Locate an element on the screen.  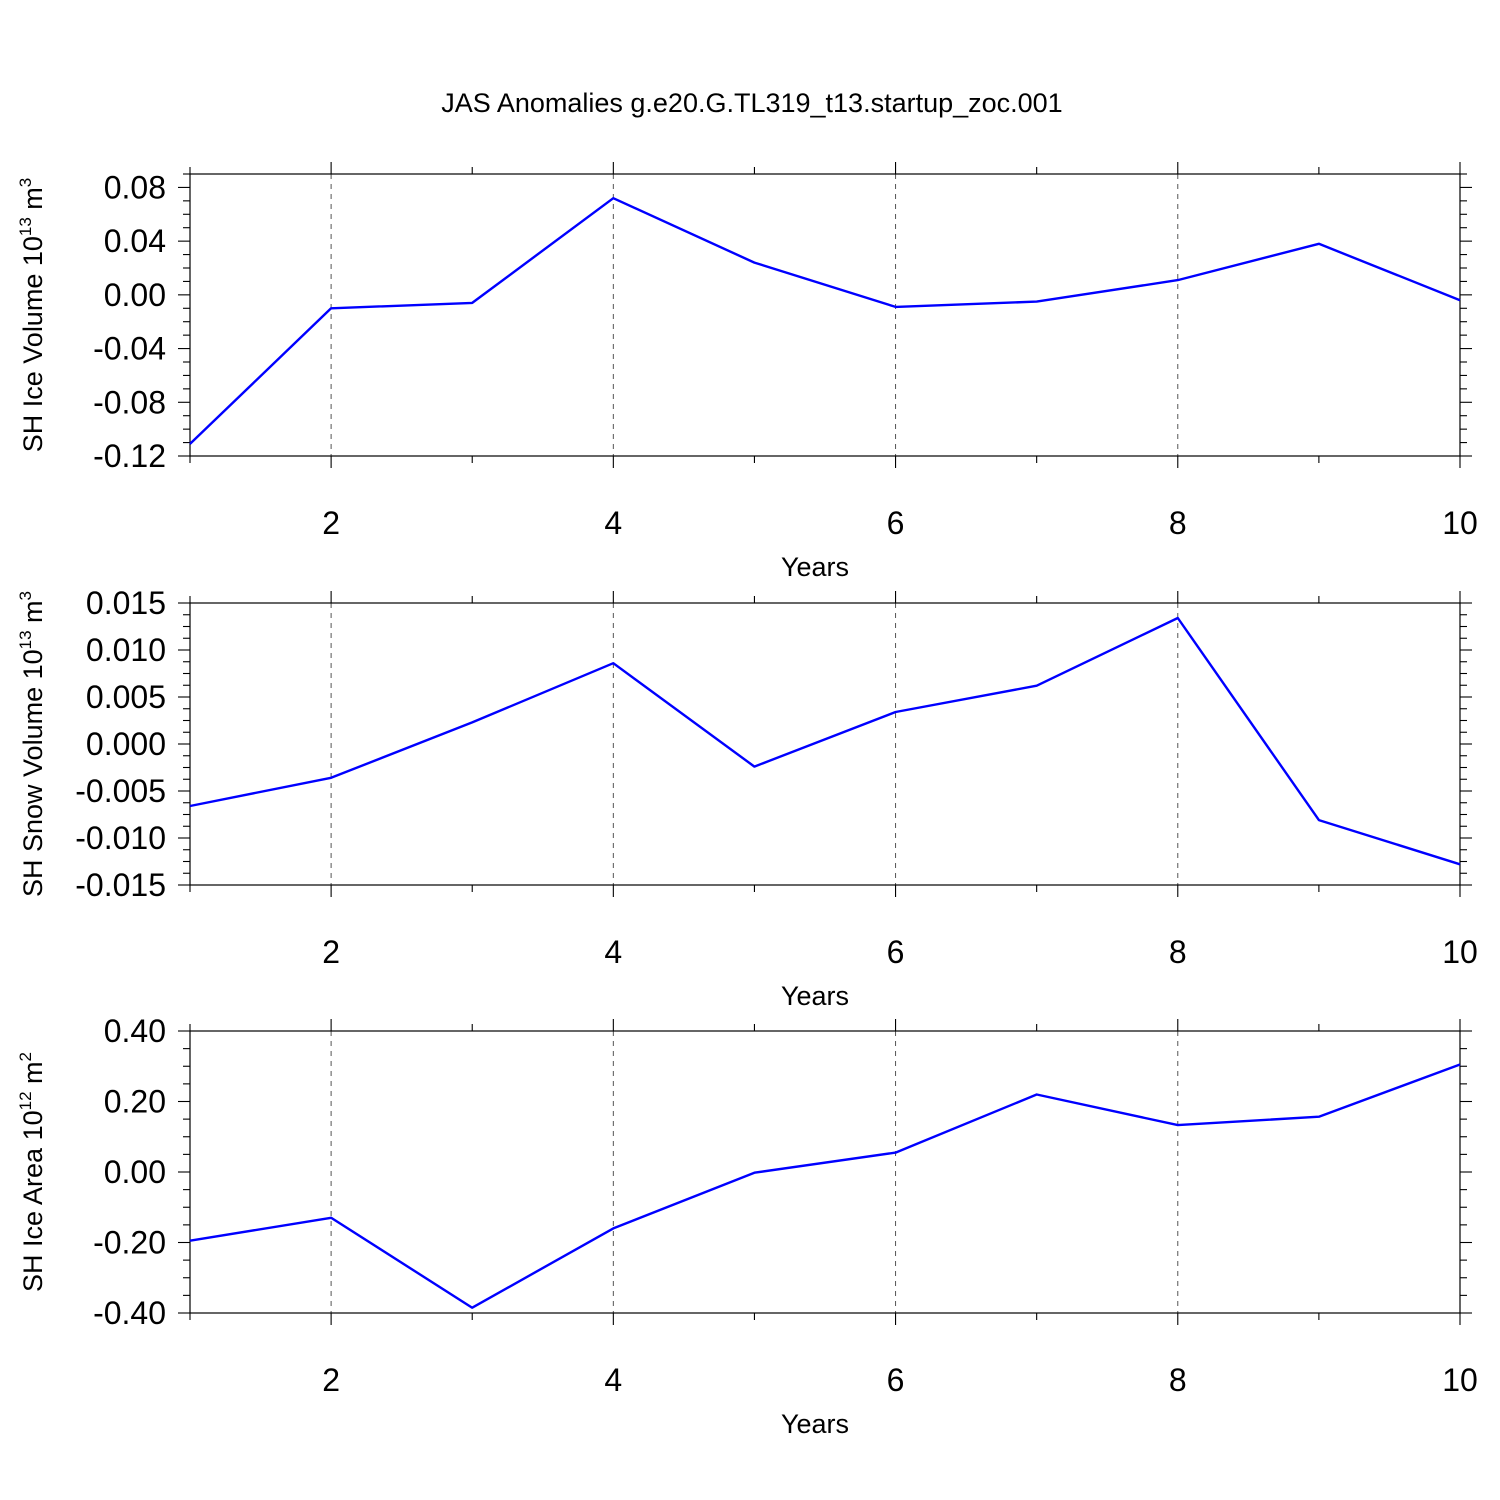
y-axis-title: SH Ice Volume 1013 m3 is located at coordinates (32, 315).